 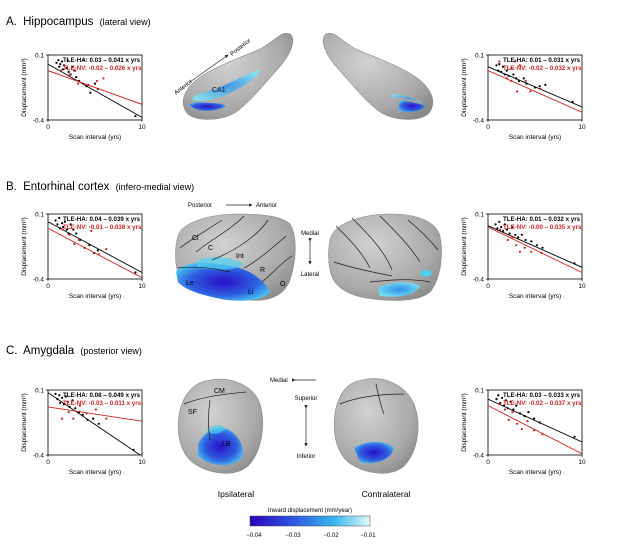 What do you see at coordinates (542, 219) in the screenshot?
I see `legend-ha: TLE-HA: 0.01 – 0.032 x yrs` at bounding box center [542, 219].